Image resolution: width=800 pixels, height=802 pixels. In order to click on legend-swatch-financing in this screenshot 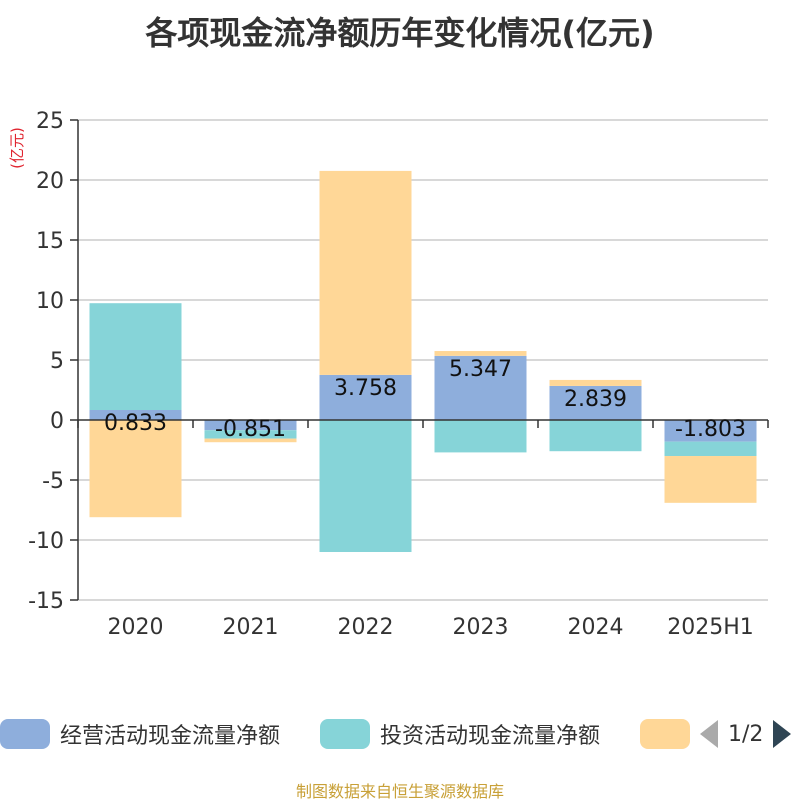, I will do `click(665, 734)`.